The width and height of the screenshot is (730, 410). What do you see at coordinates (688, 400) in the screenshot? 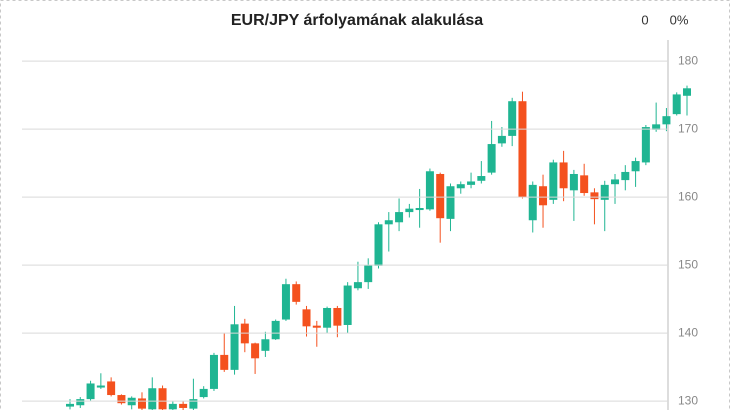
I see `y-tick-label: 130` at bounding box center [688, 400].